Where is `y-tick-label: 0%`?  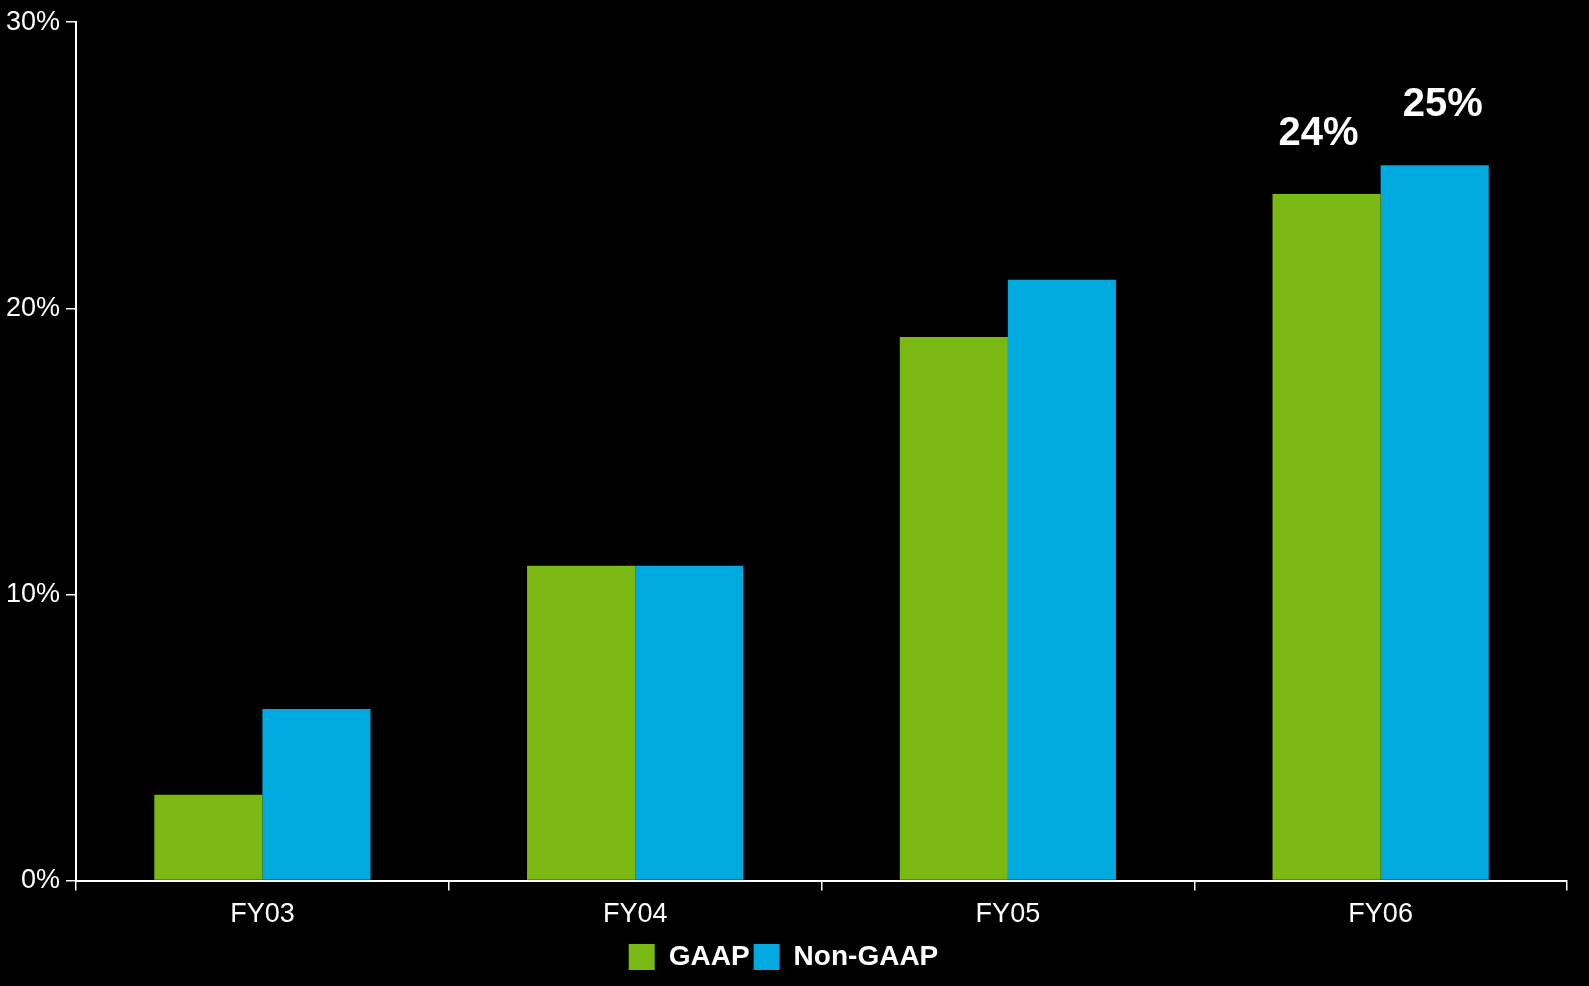
y-tick-label: 0% is located at coordinates (41, 879).